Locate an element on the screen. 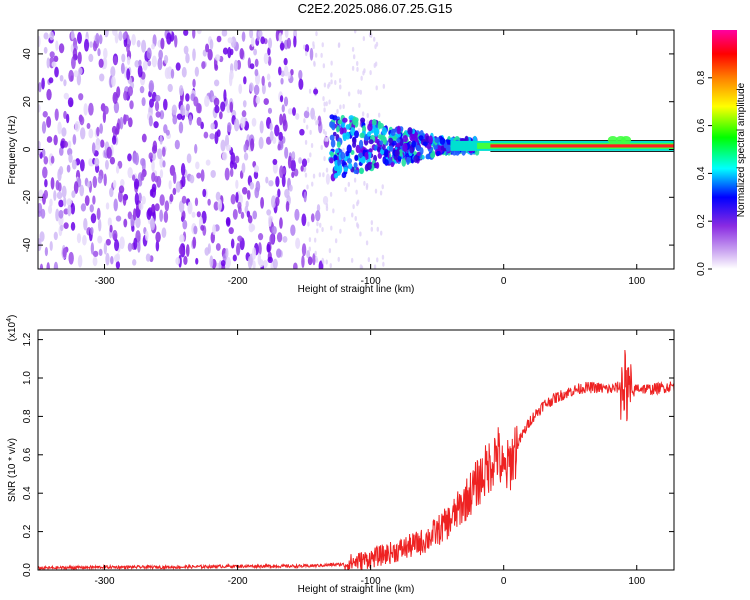 Image resolution: width=750 pixels, height=600 pixels. colorbar-ticks: 0.0 0.2 0.4 0.6 0.8 is located at coordinates (704, 173).